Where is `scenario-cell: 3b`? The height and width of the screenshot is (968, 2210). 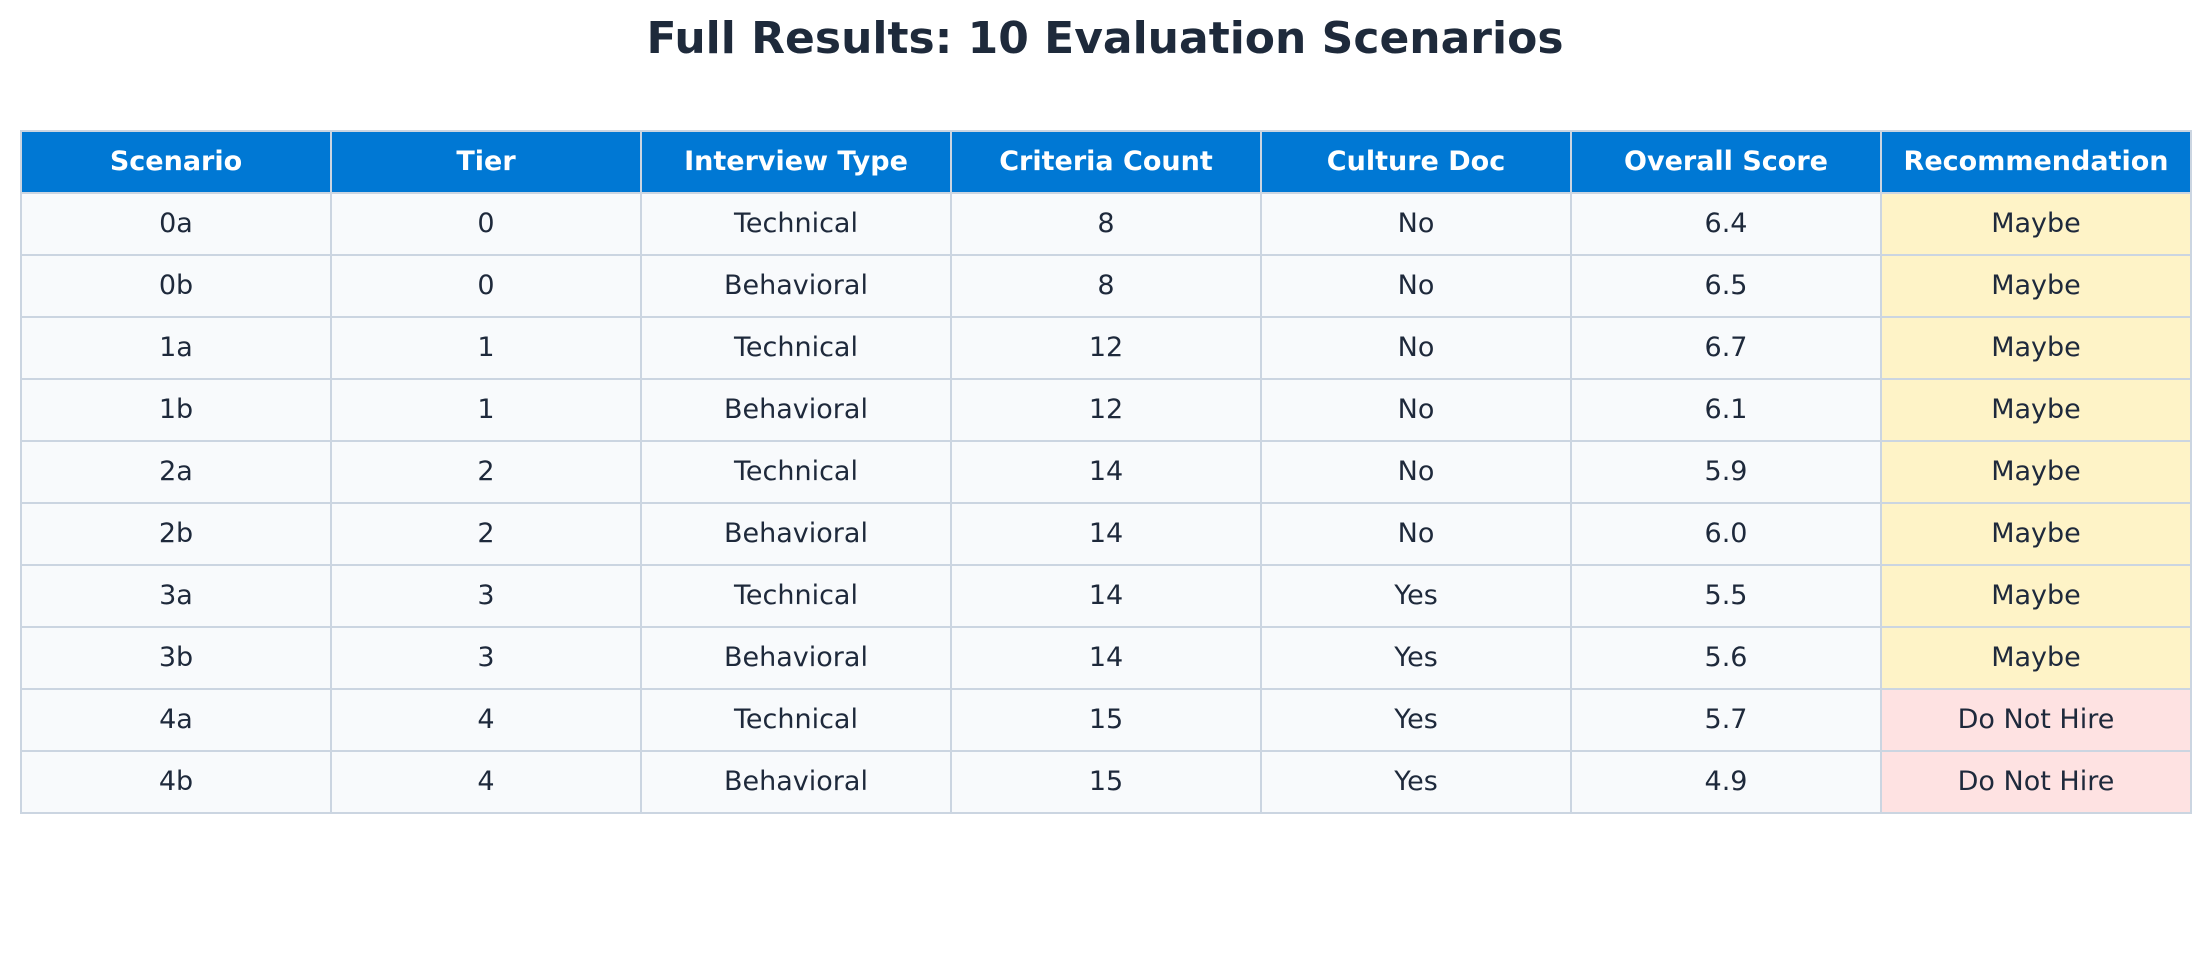 scenario-cell: 3b is located at coordinates (176, 658).